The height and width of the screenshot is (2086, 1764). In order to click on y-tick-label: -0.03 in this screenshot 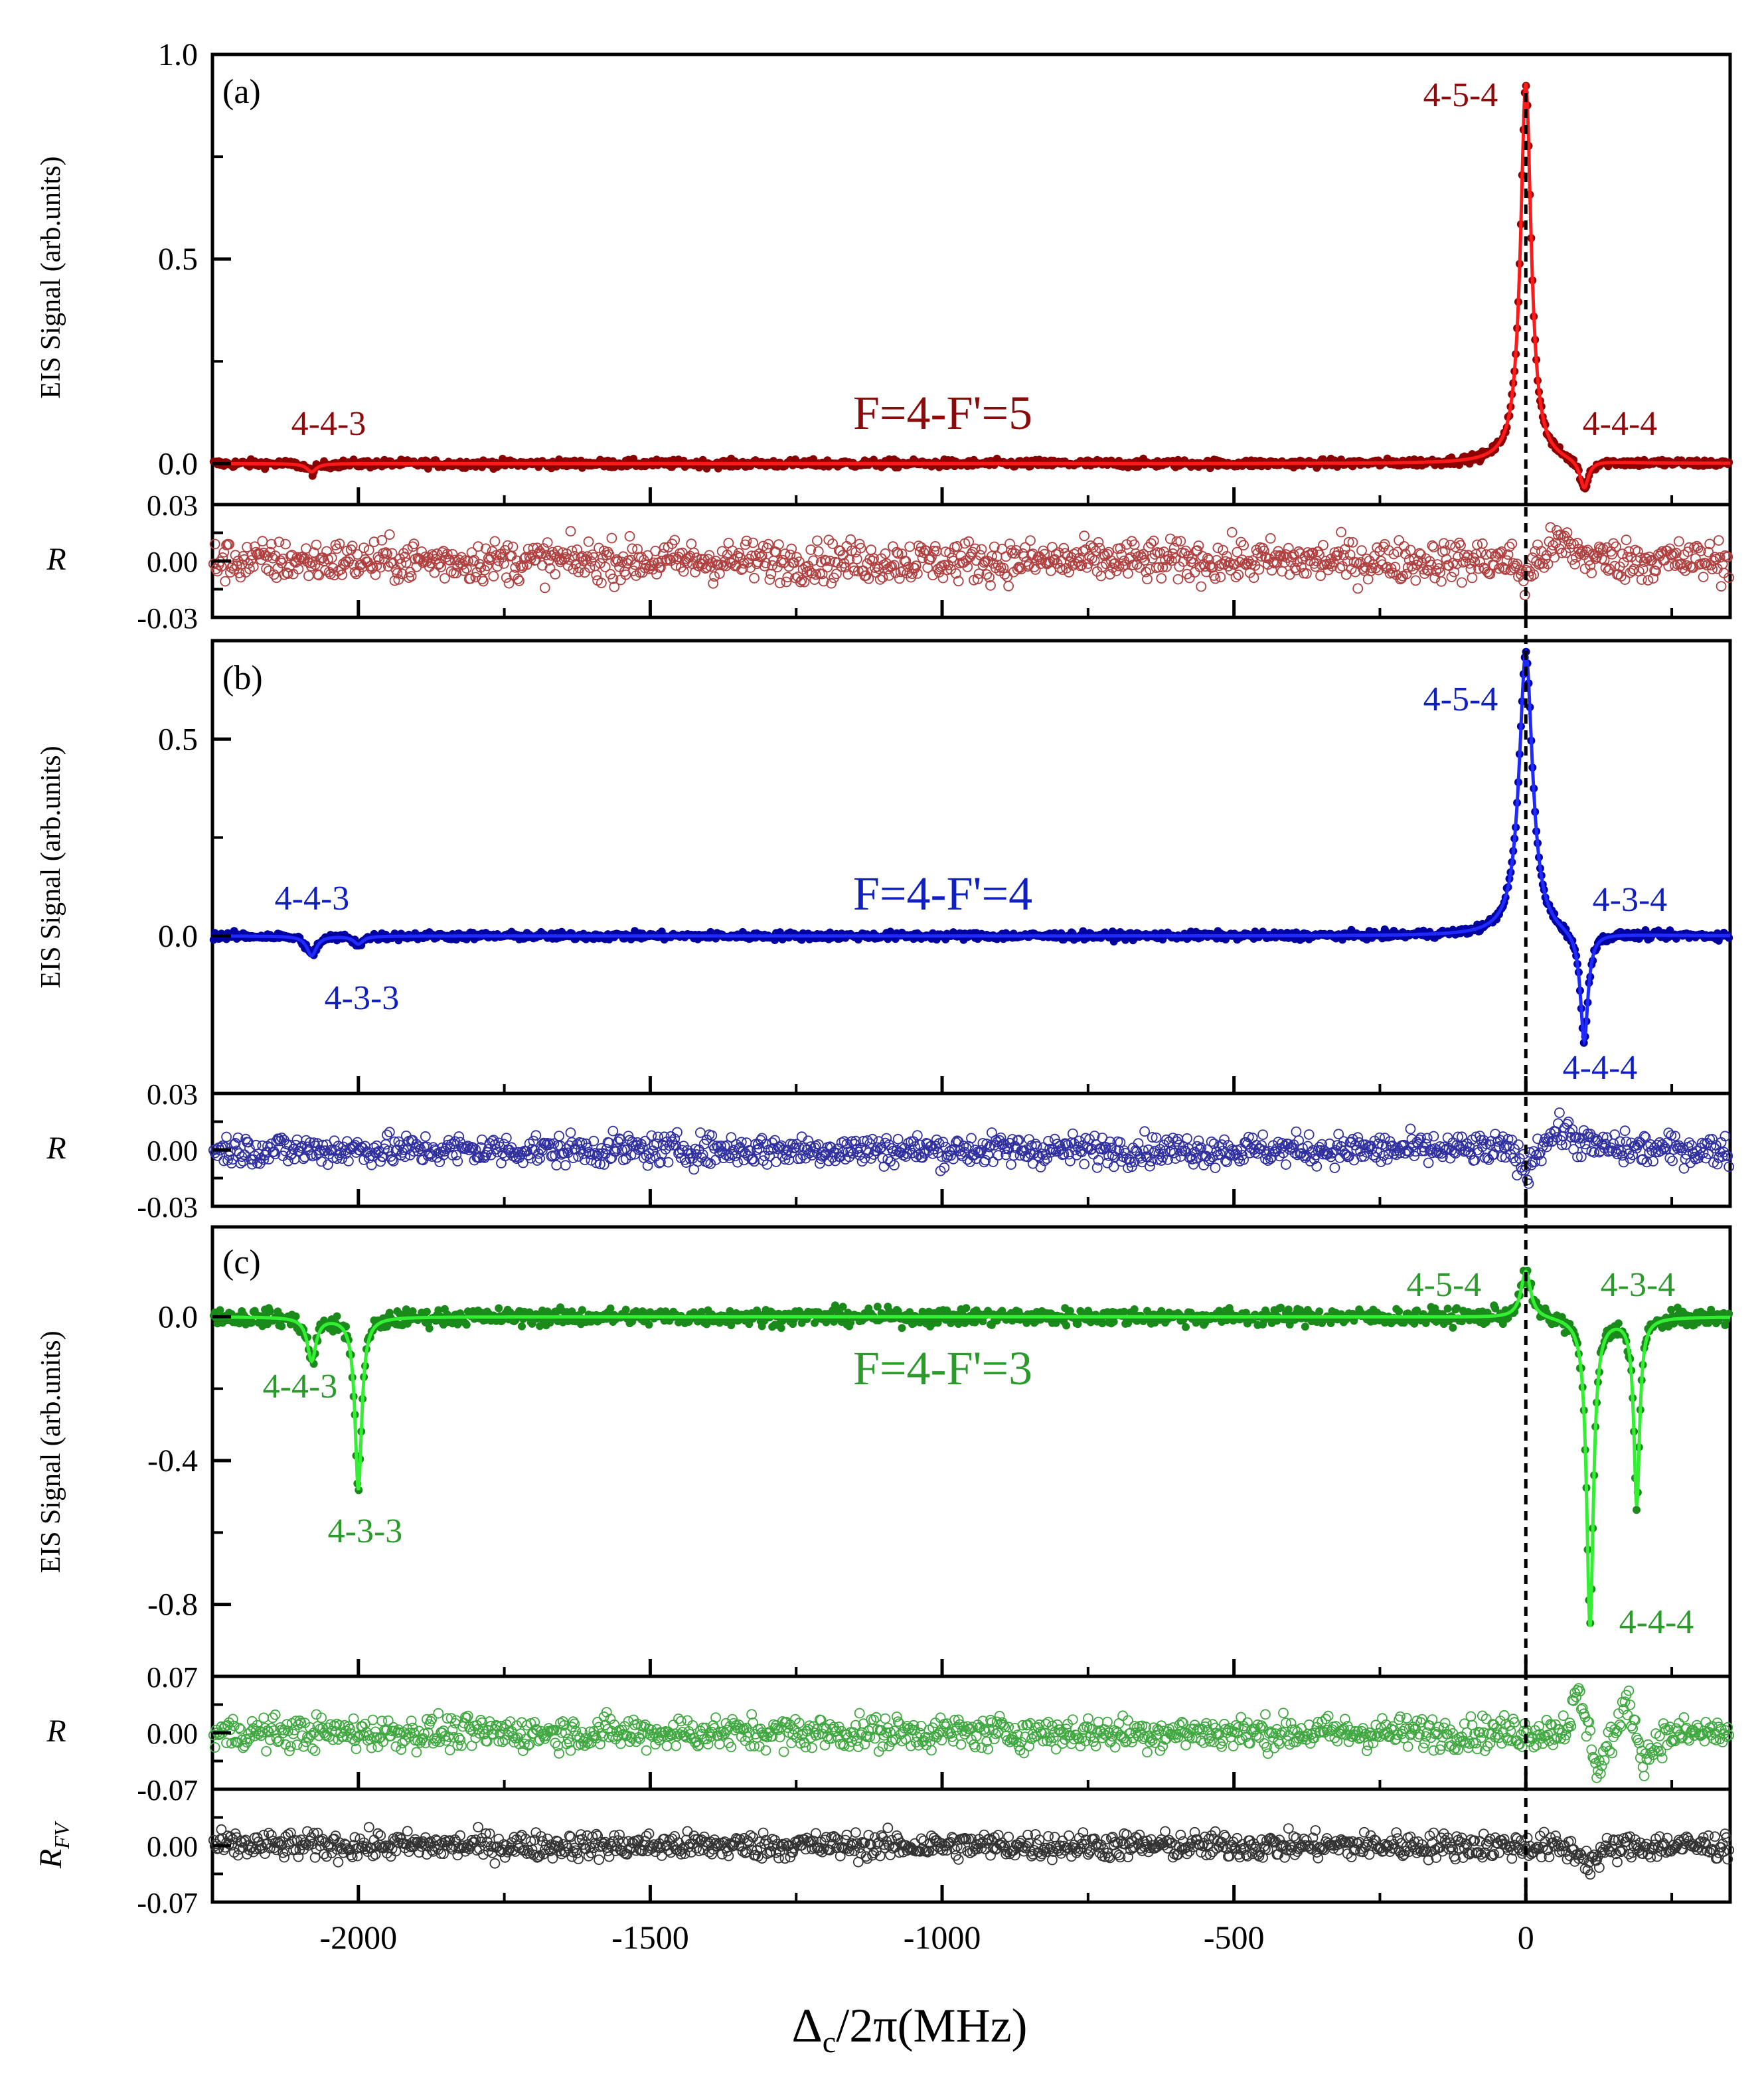, I will do `click(167, 618)`.